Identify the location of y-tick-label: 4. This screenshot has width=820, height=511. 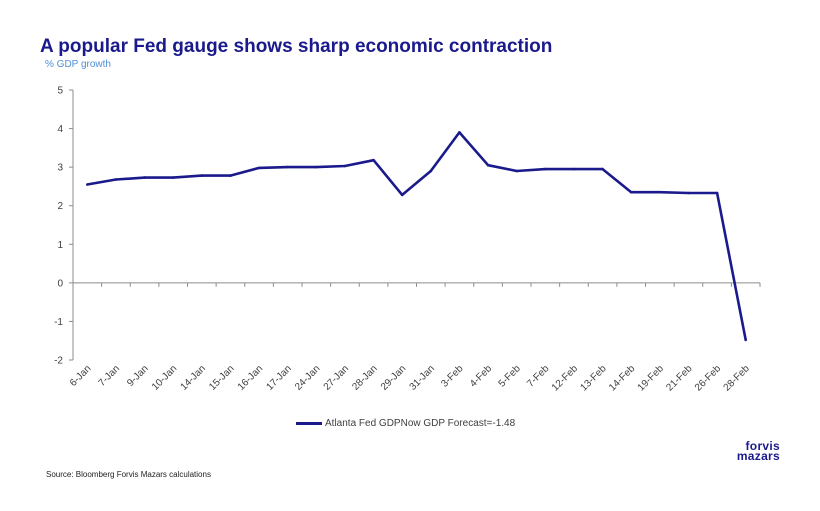
(60, 129).